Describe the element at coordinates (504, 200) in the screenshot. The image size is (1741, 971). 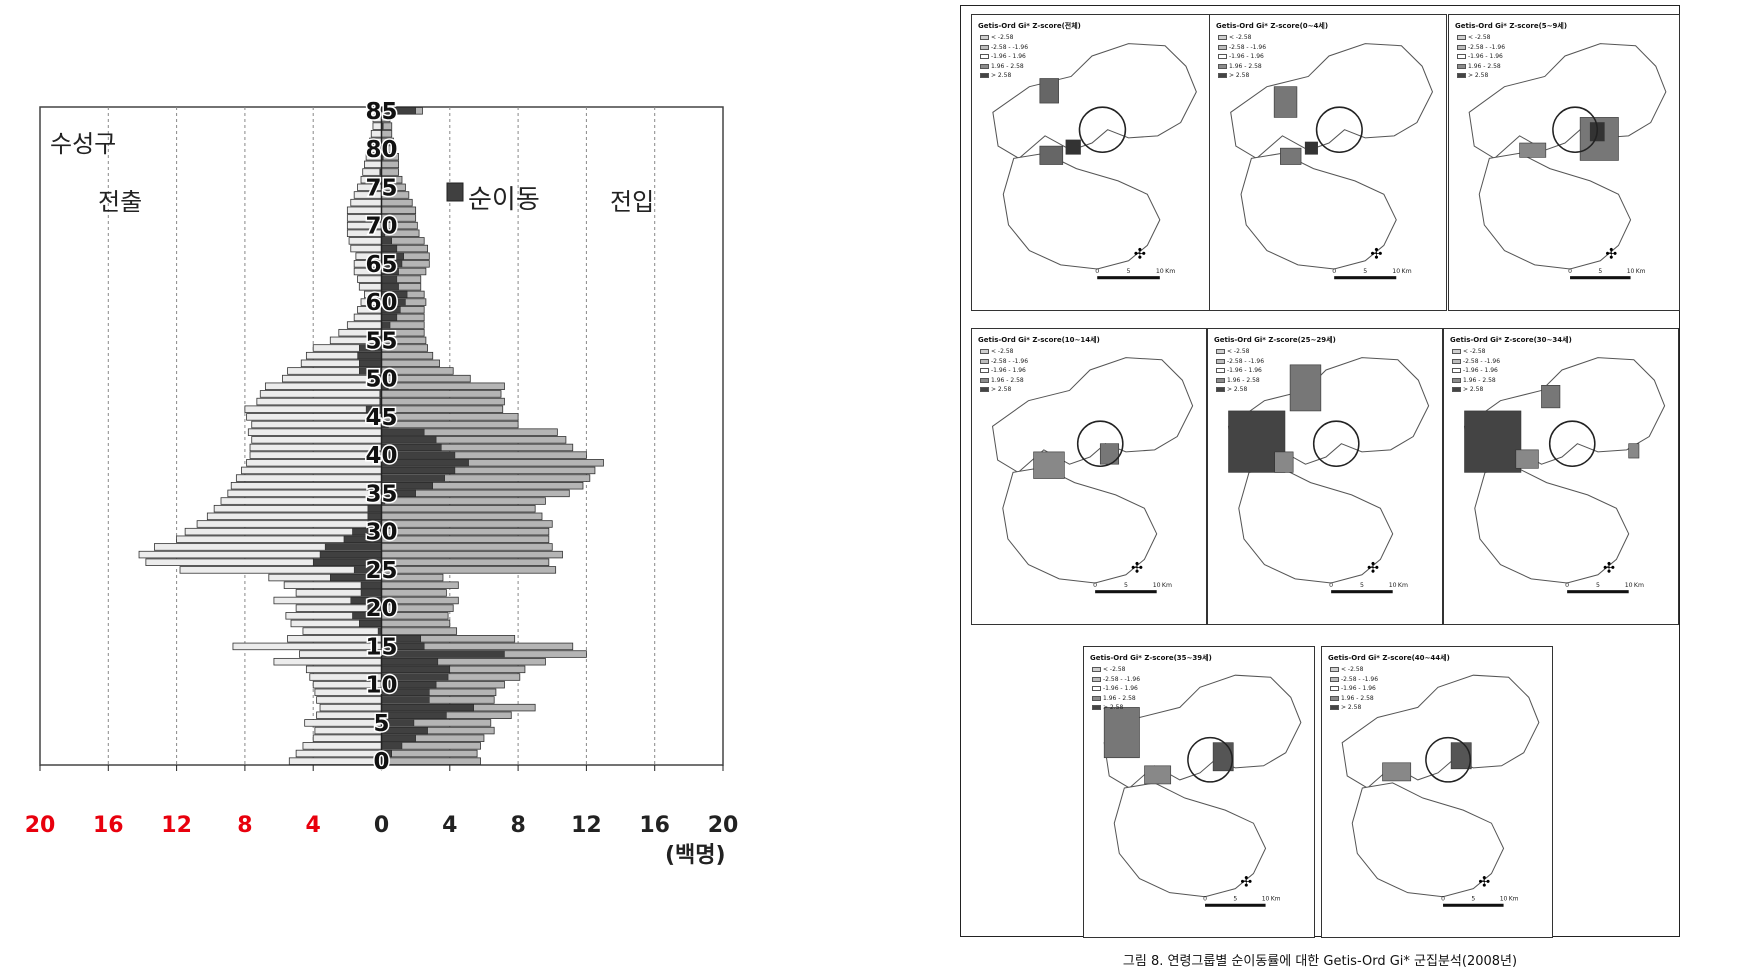
I see `legend-label-net: 순이동` at that location.